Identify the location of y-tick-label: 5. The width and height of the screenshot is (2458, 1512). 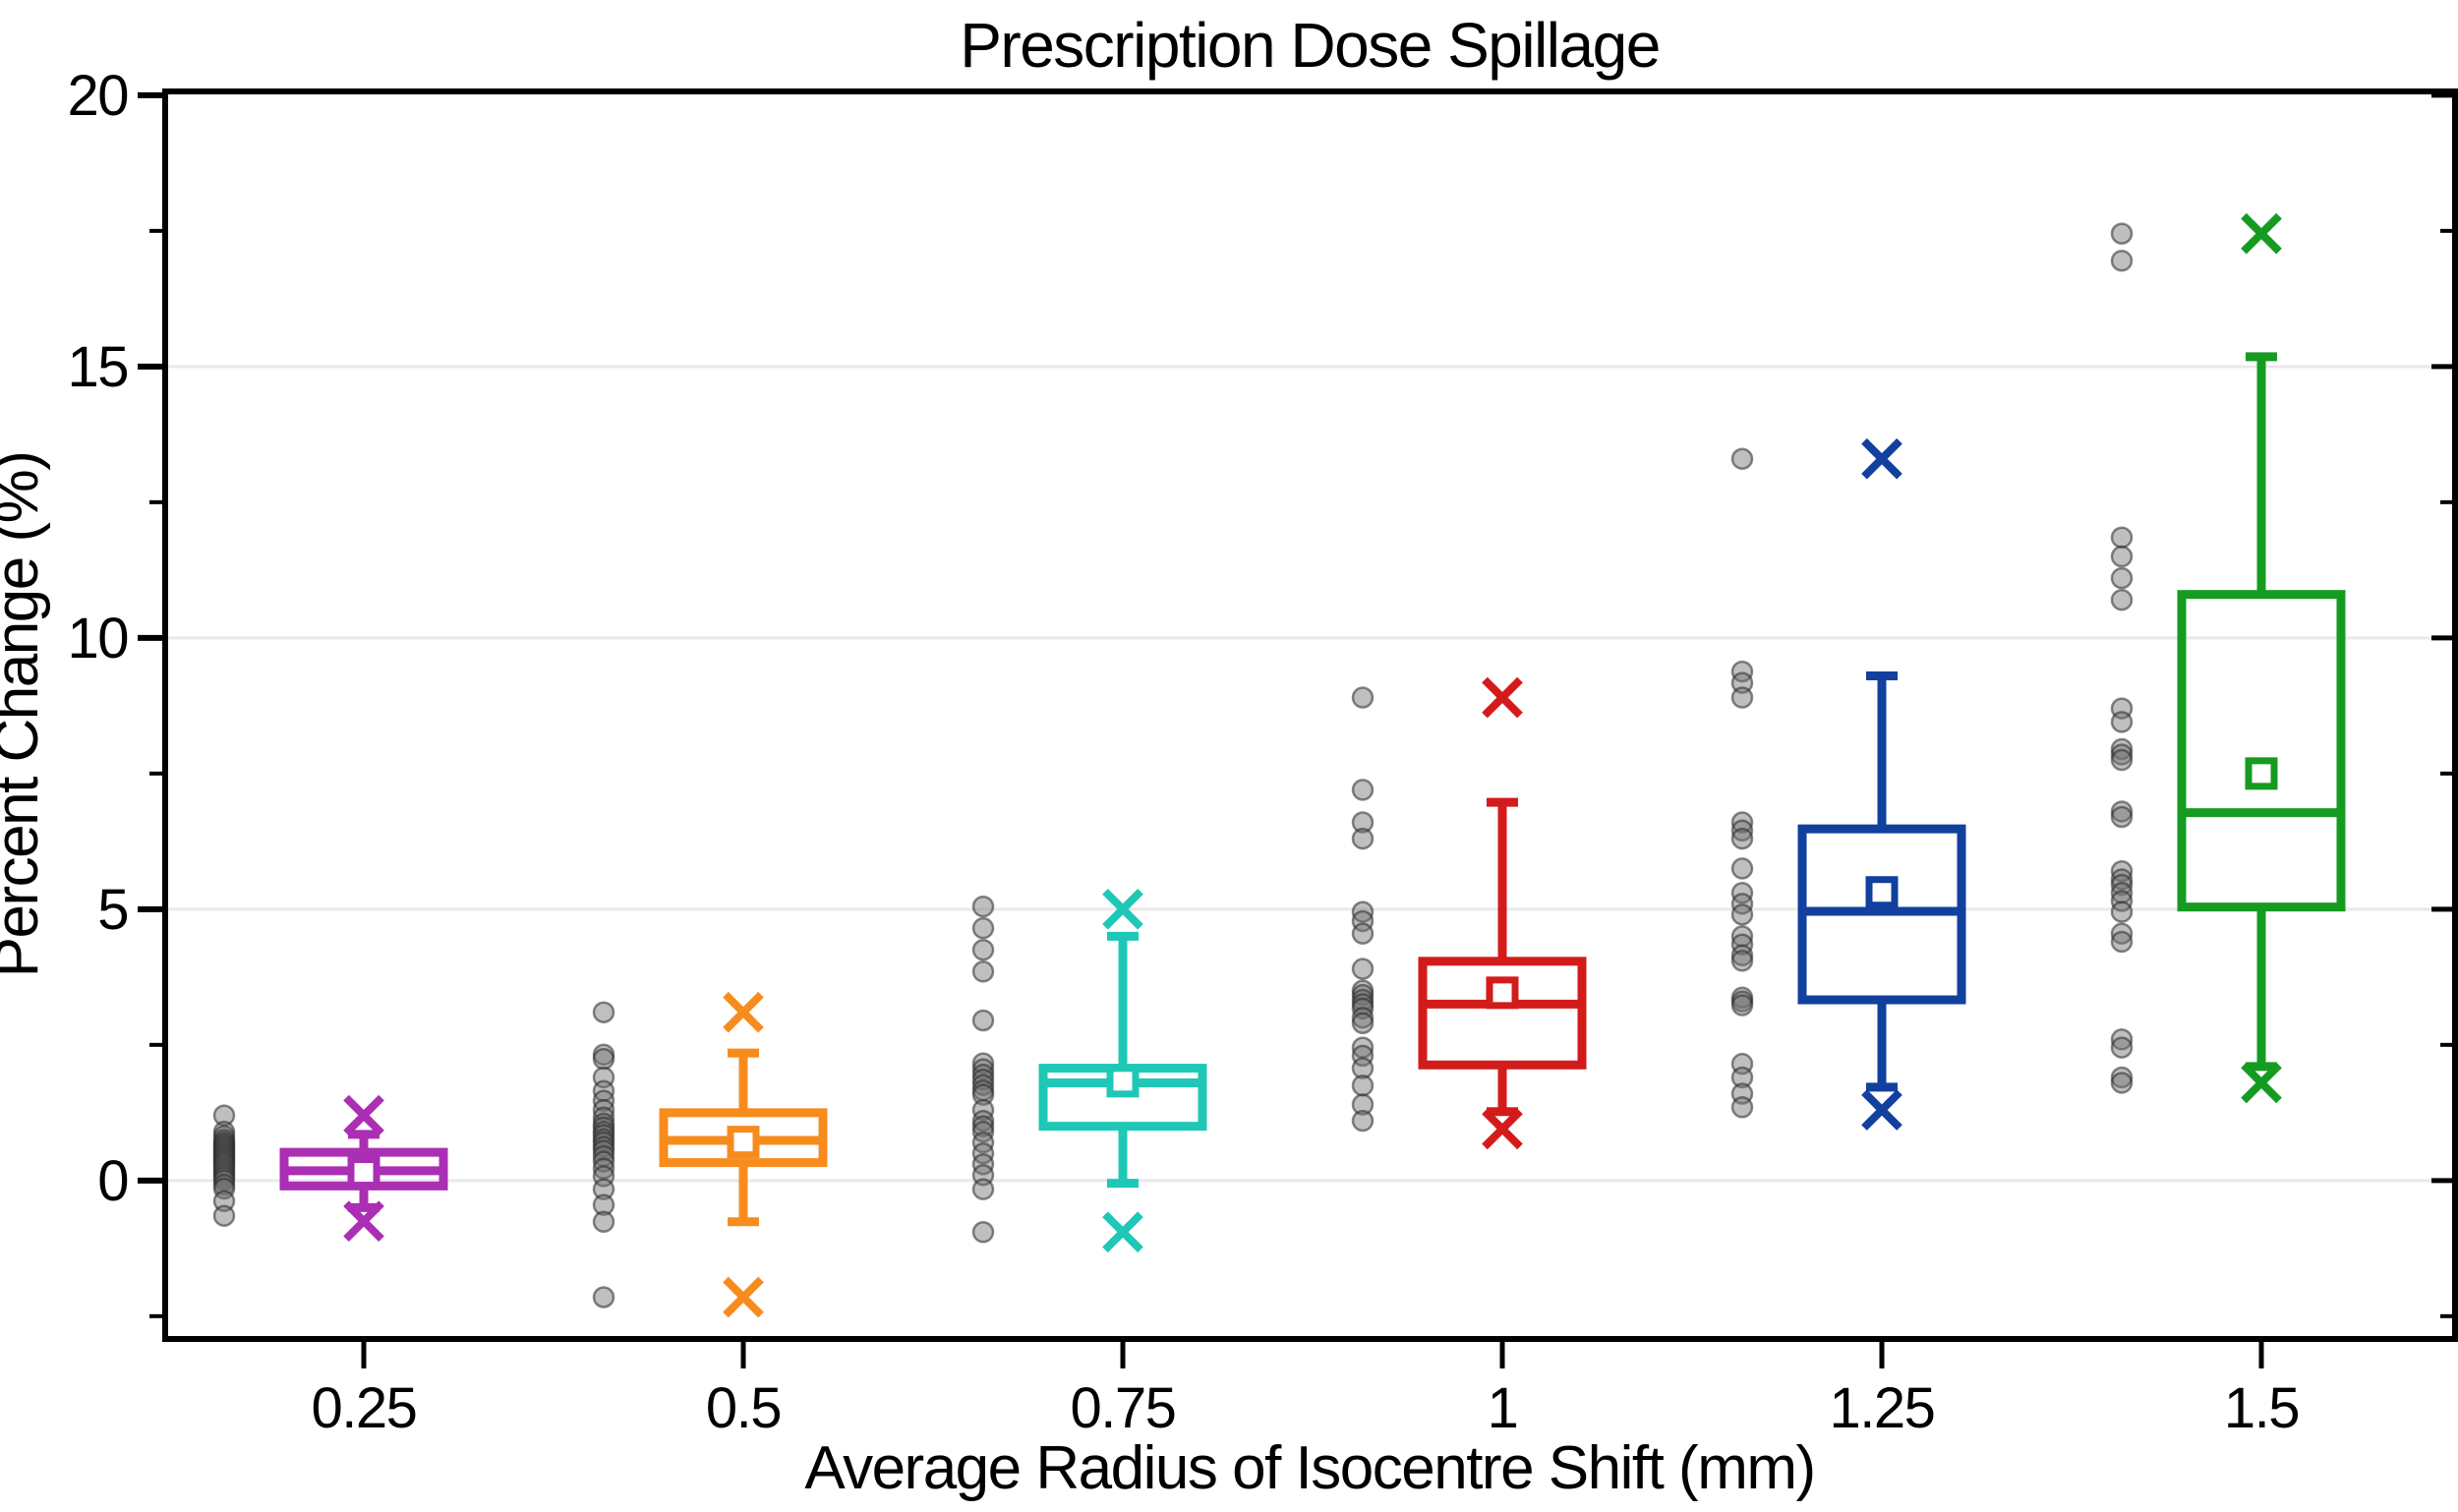
(112, 910).